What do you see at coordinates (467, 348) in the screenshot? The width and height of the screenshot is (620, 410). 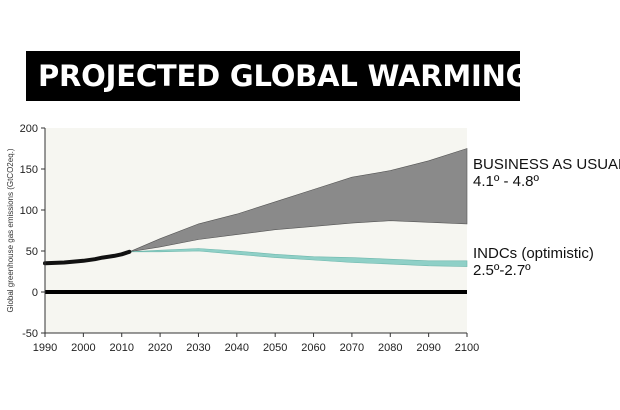 I see `x-tick-label: 2100` at bounding box center [467, 348].